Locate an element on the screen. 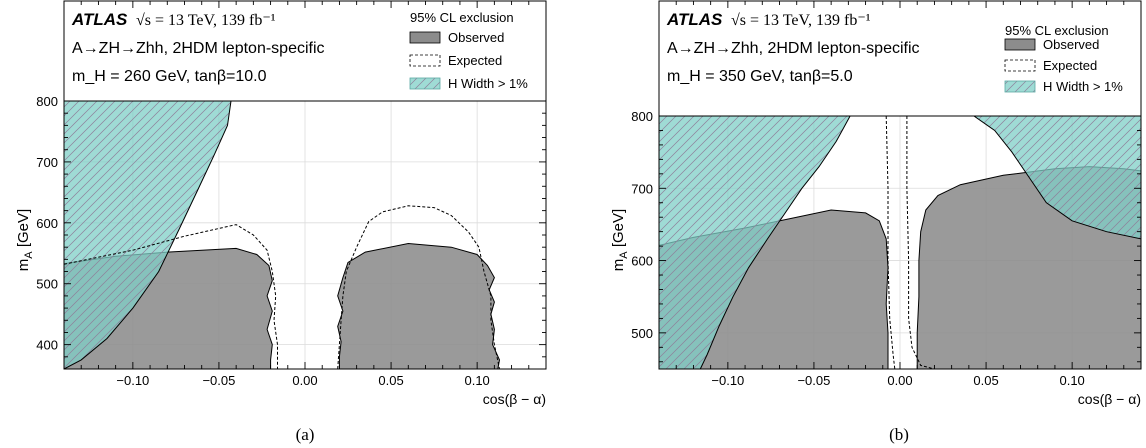 The height and width of the screenshot is (448, 1146). legend-width-a: H Width > 1% is located at coordinates (488, 83).